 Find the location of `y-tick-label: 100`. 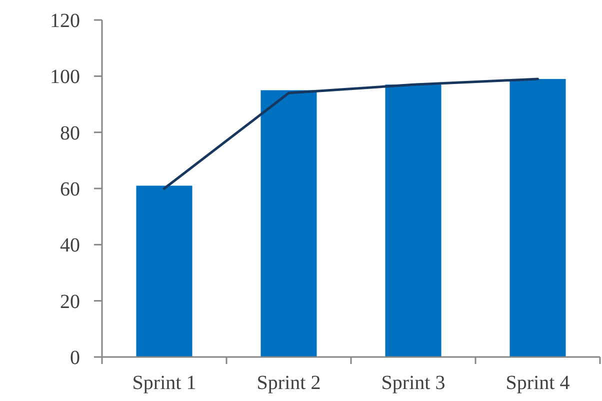

y-tick-label: 100 is located at coordinates (65, 77).